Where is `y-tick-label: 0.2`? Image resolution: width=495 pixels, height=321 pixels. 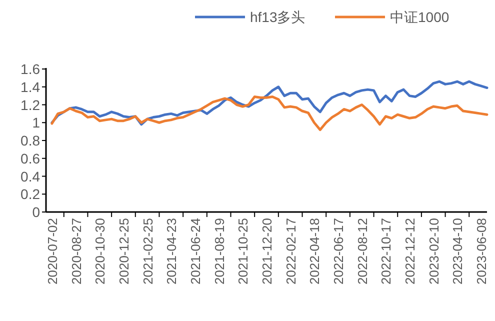
y-tick-label: 0.2 is located at coordinates (30, 194).